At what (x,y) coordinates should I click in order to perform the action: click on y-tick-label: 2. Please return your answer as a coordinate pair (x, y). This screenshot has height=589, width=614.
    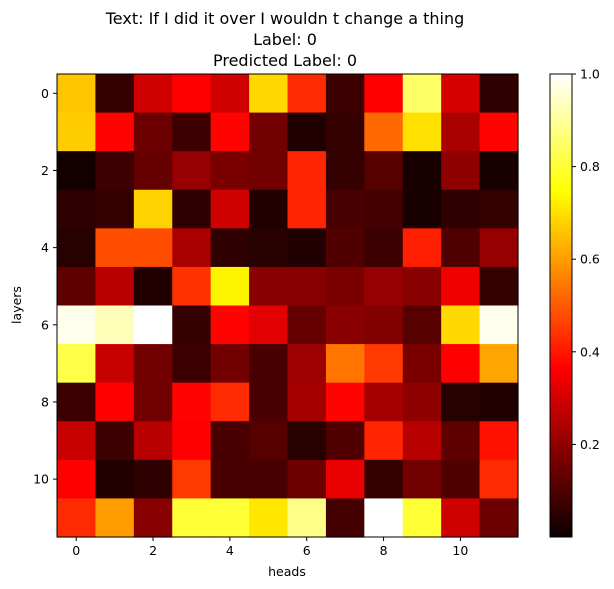
    Looking at the image, I should click on (45, 170).